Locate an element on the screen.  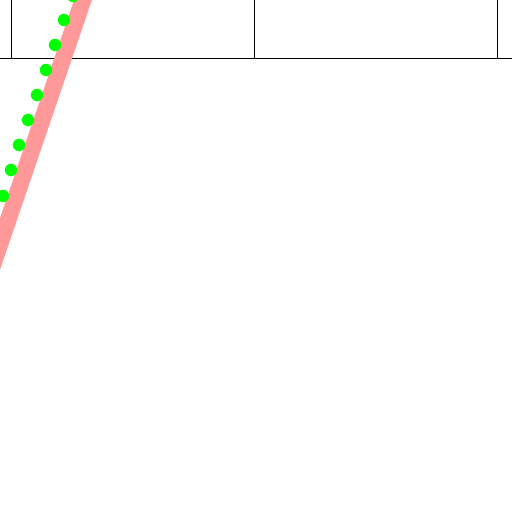
green-dot-trail is located at coordinates (39, 101).